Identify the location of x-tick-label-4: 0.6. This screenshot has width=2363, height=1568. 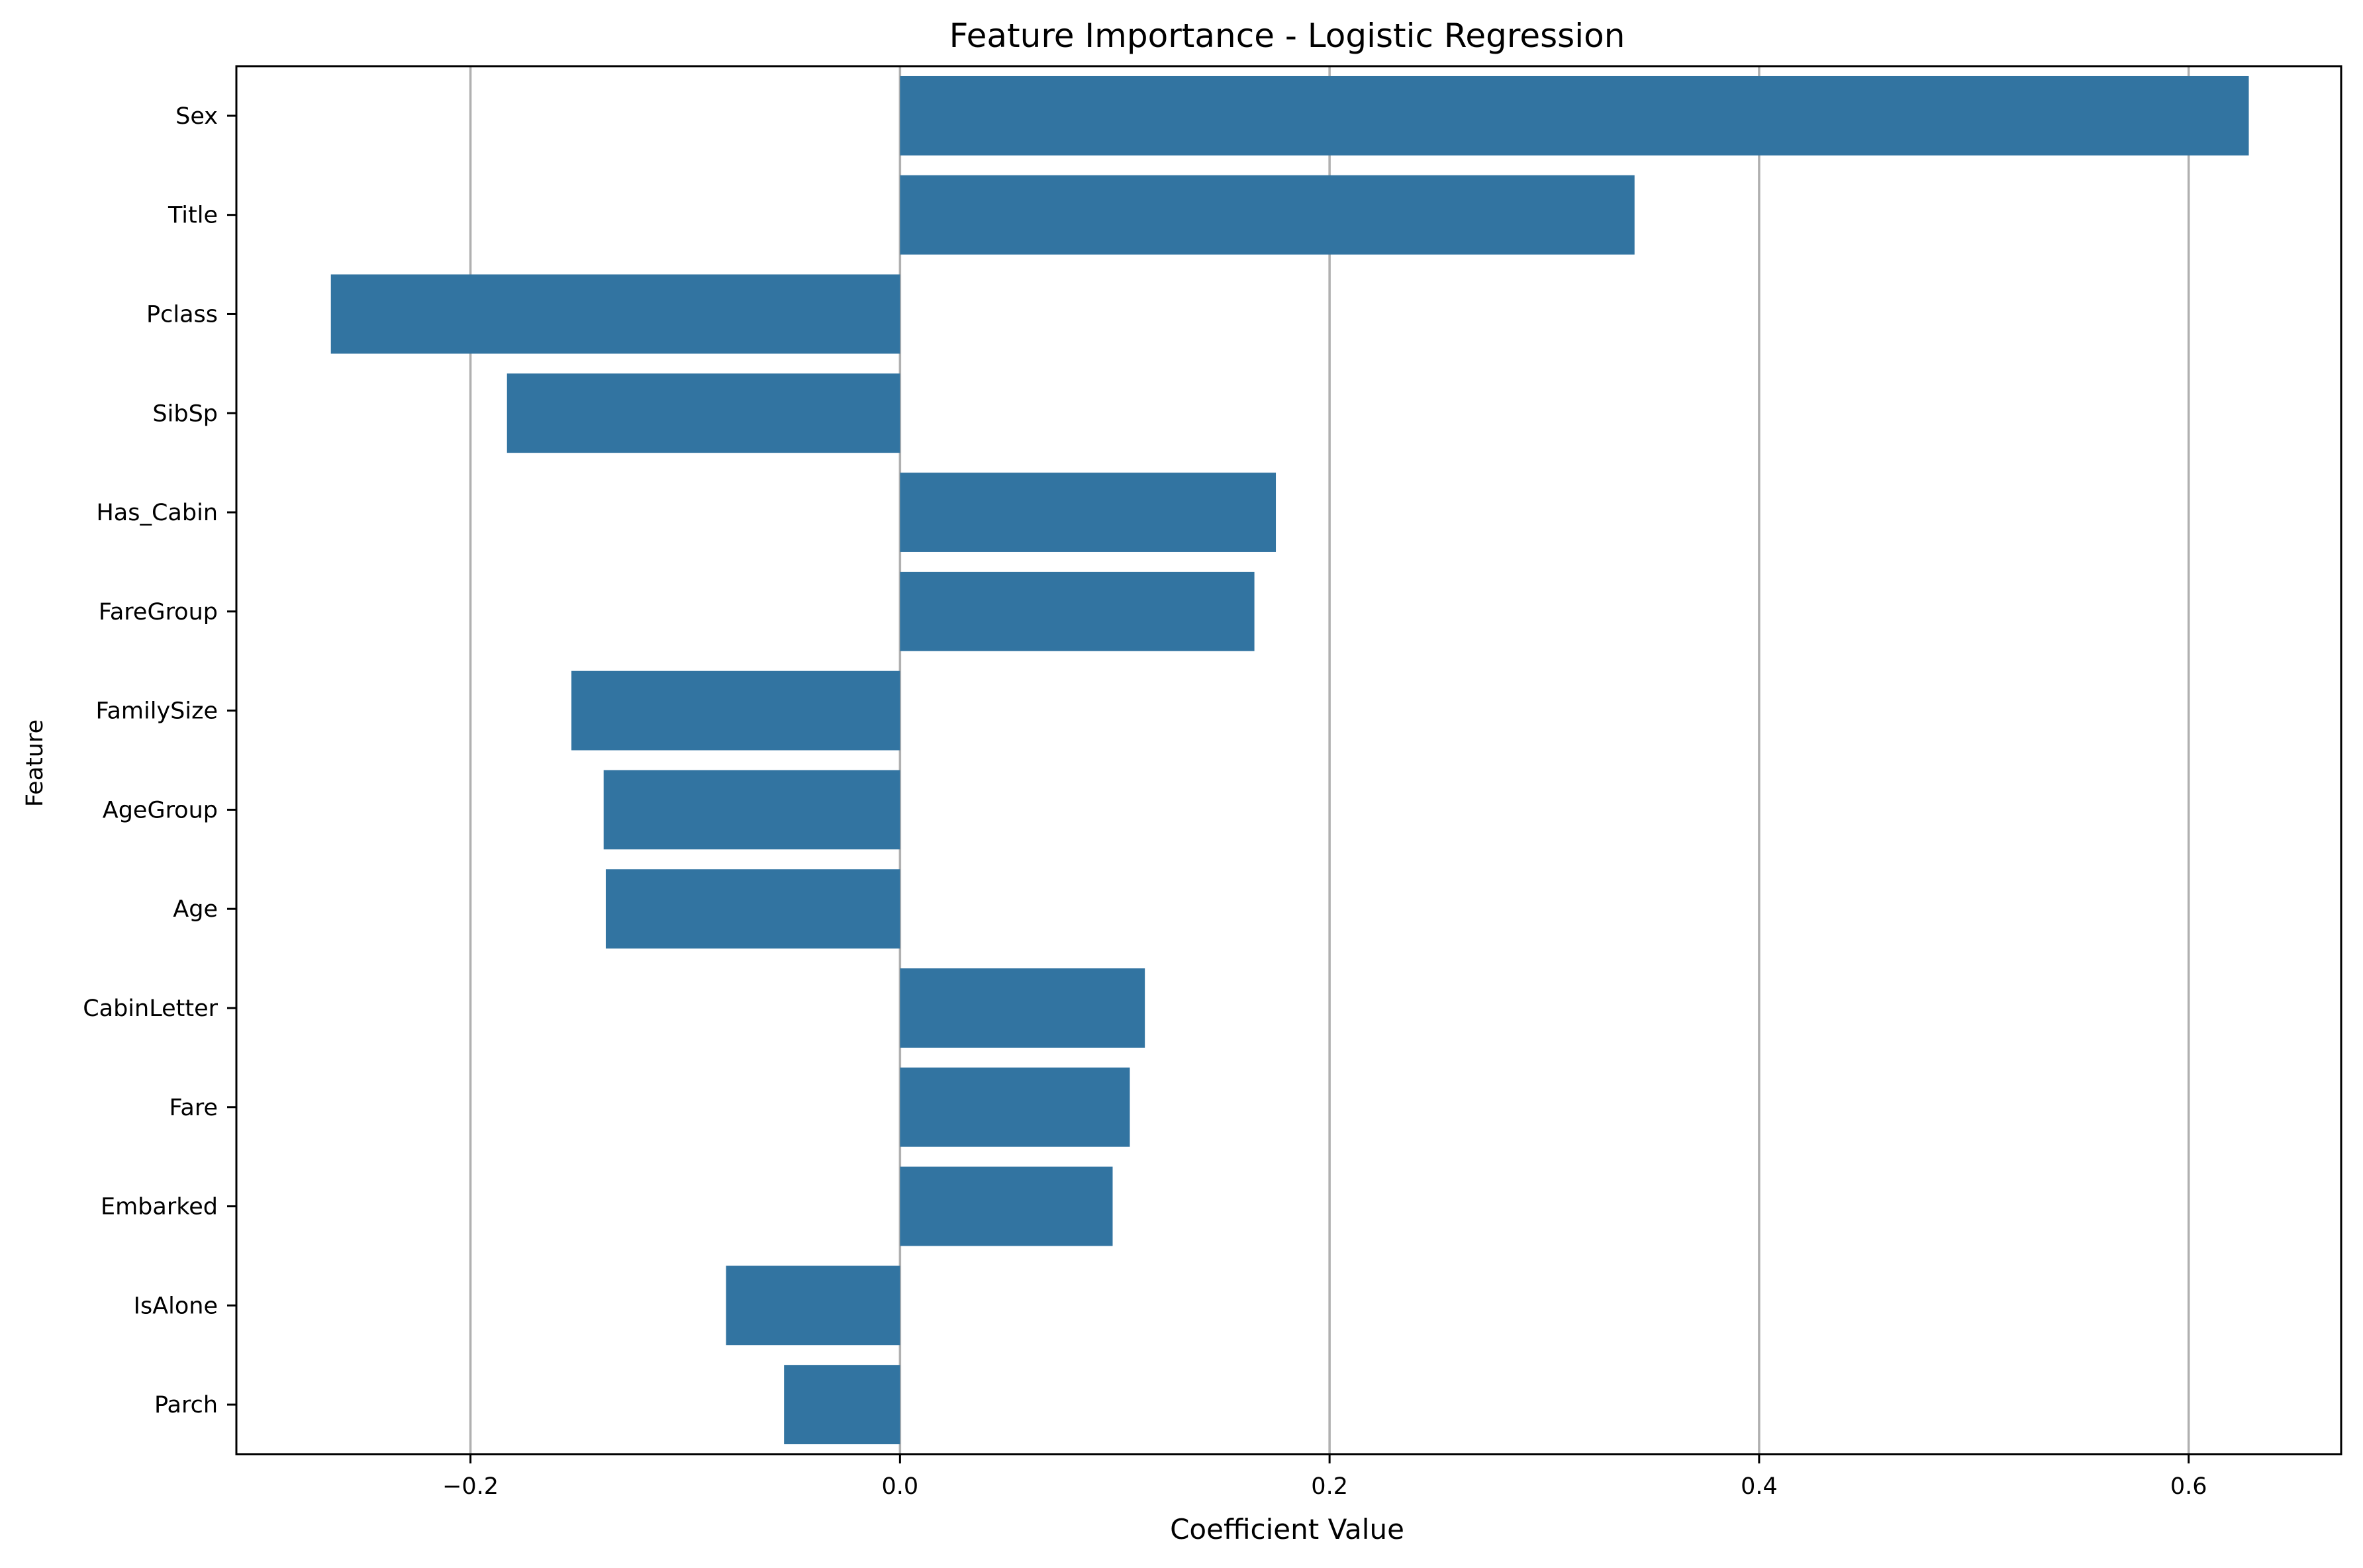
(2188, 1486).